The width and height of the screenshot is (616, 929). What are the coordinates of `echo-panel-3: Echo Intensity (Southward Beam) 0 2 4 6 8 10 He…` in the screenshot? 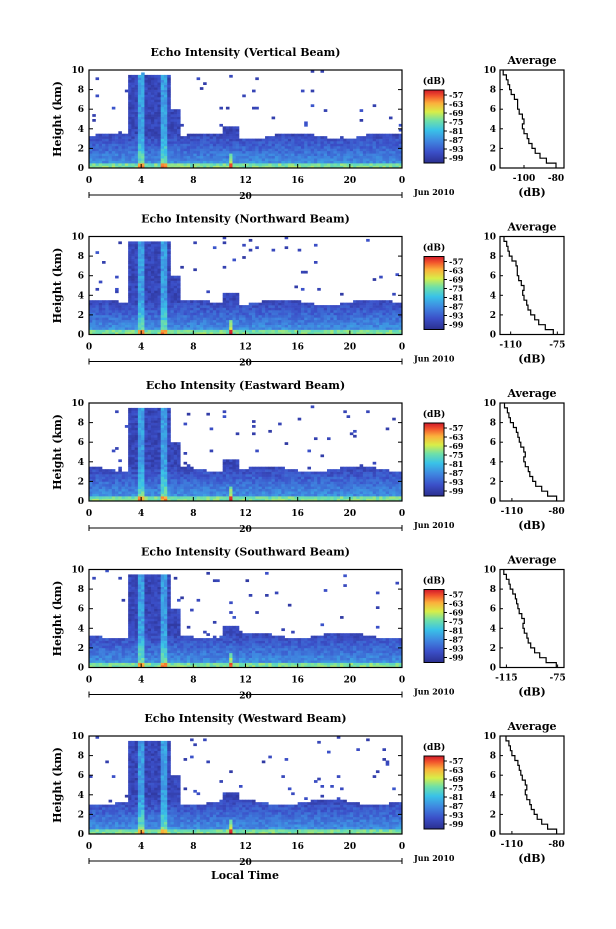 It's located at (308, 624).